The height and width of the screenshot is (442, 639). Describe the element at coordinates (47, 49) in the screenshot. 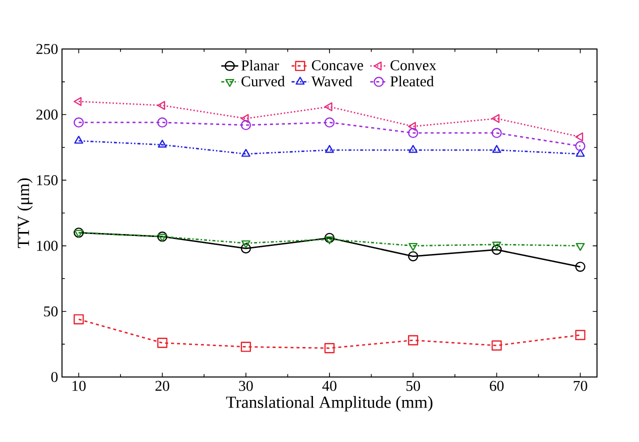

I see `y-tick-label: 250` at that location.